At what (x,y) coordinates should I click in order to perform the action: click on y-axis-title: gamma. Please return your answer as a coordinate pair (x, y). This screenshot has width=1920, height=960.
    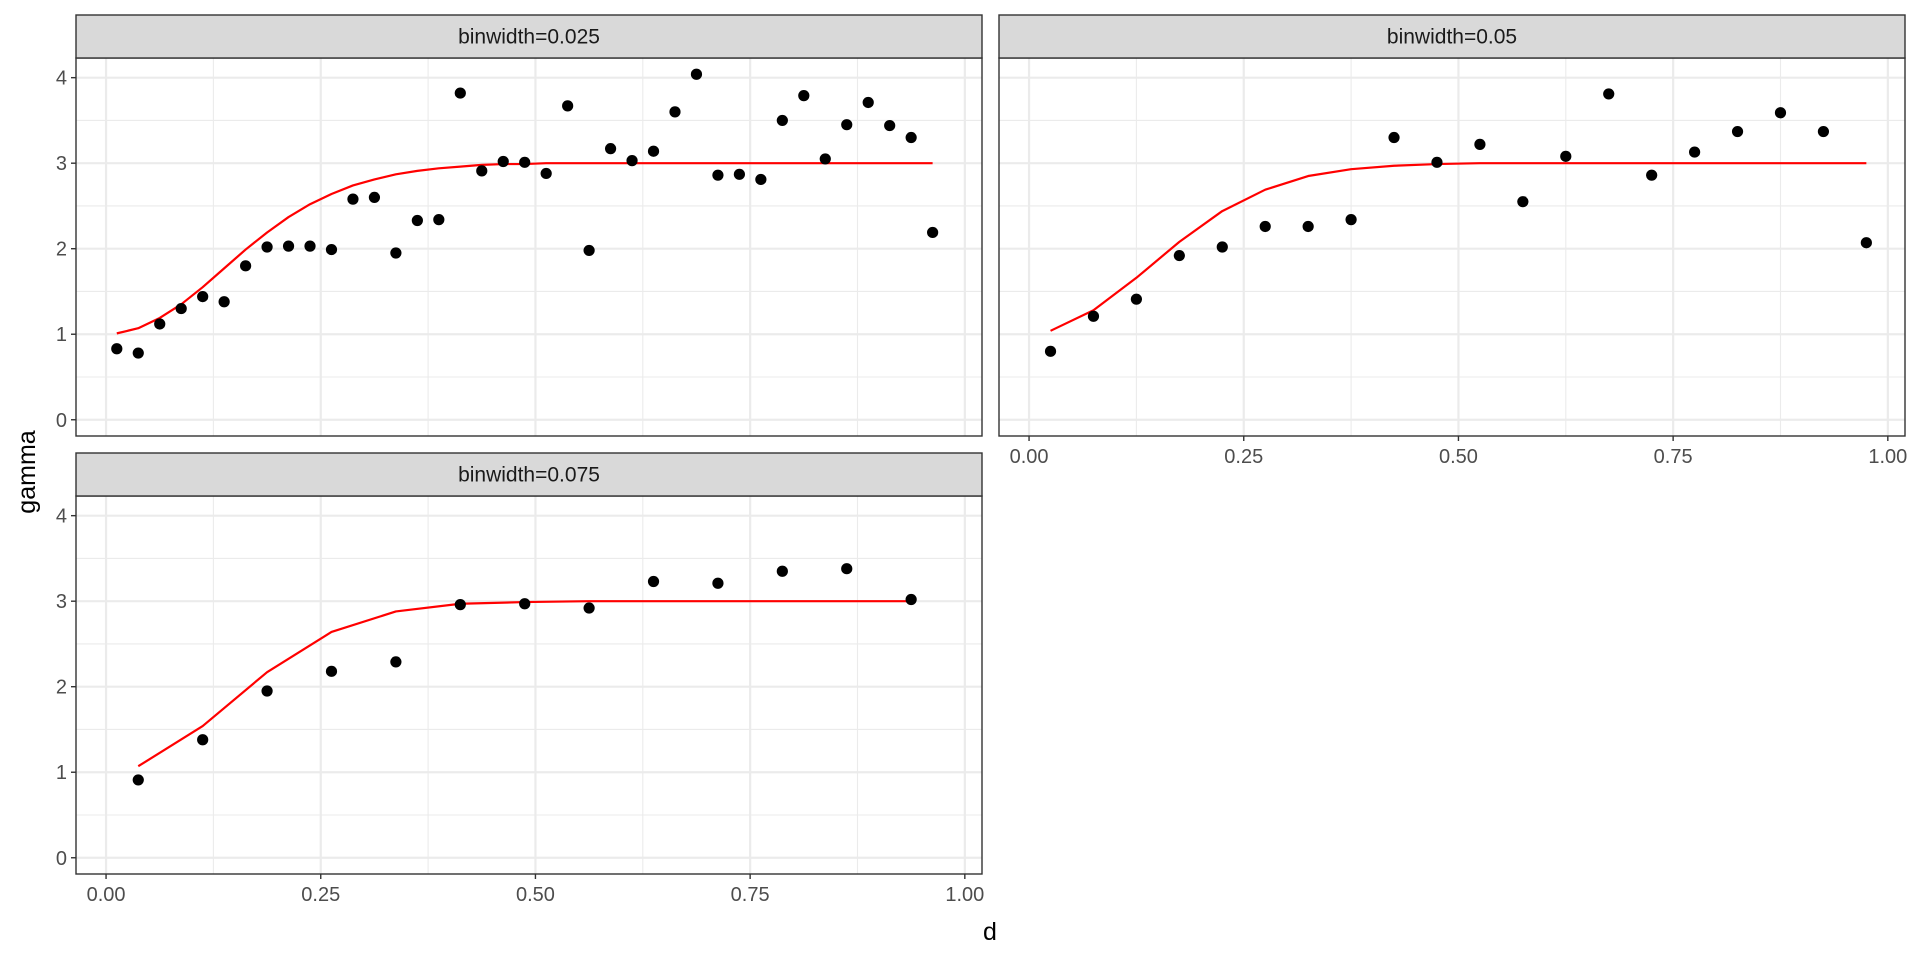
    Looking at the image, I should click on (27, 471).